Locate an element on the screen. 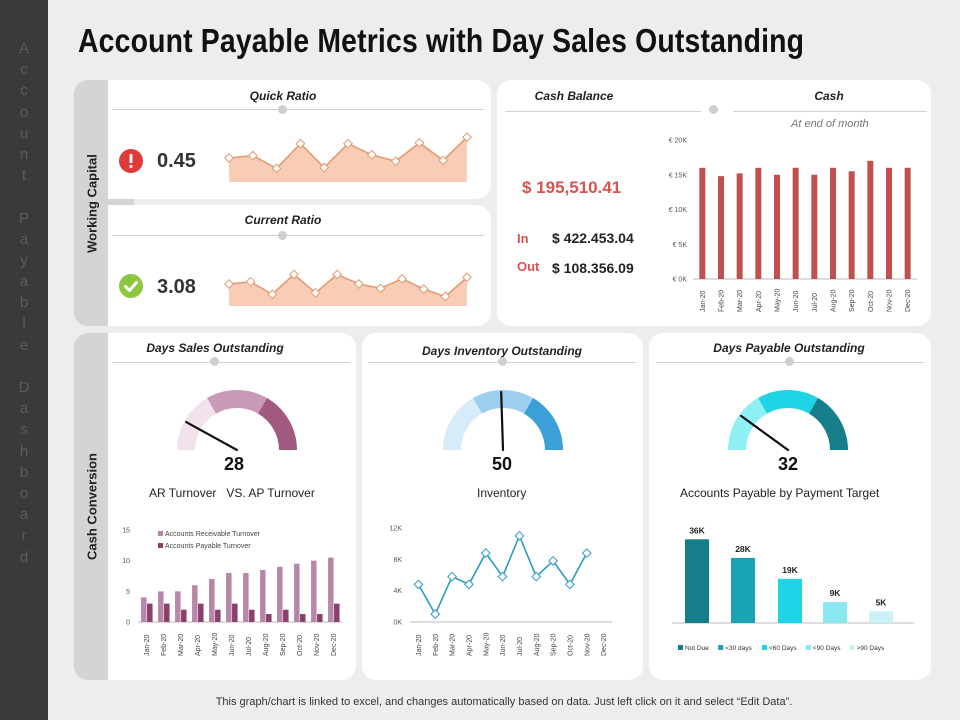  inventory-x-tick: Sep-20 is located at coordinates (554, 644).